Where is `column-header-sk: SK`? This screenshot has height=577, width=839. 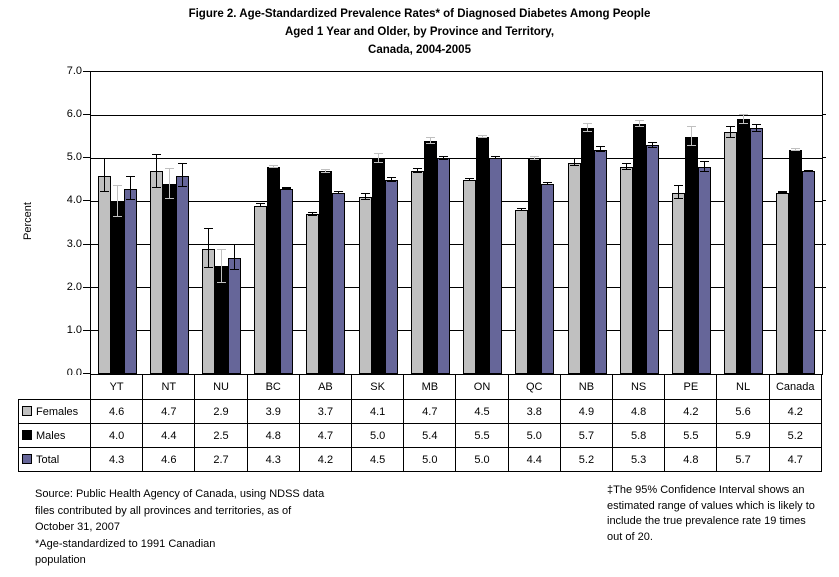 column-header-sk: SK is located at coordinates (378, 387).